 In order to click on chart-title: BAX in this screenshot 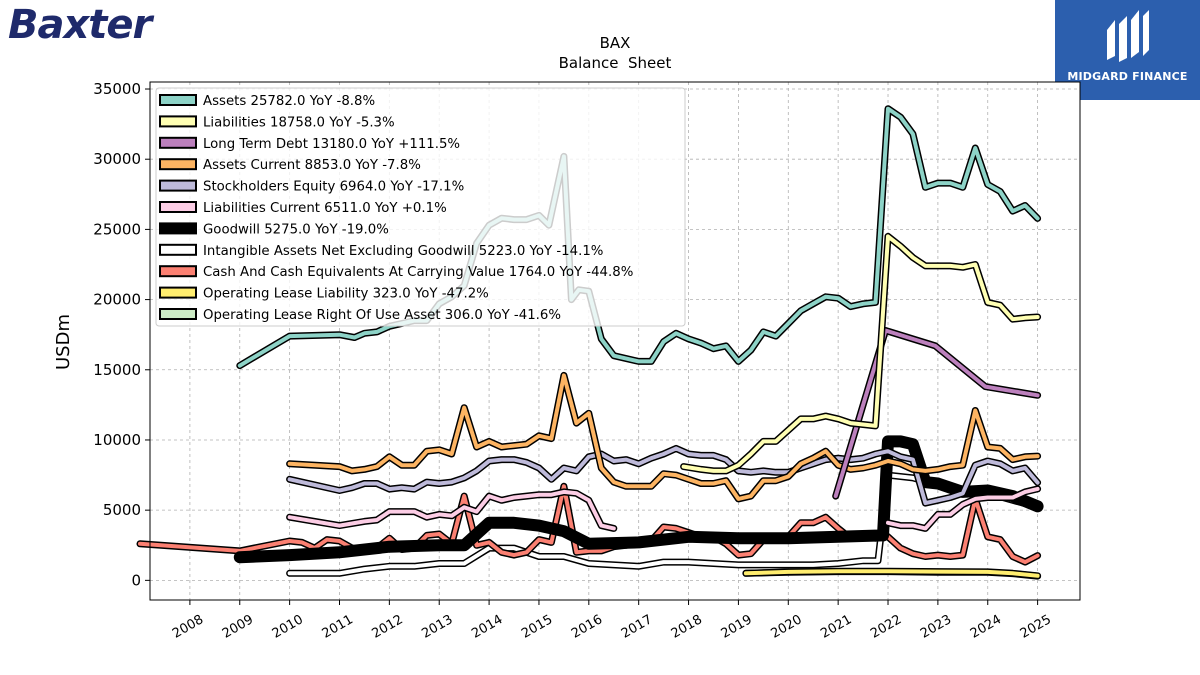, I will do `click(615, 43)`.